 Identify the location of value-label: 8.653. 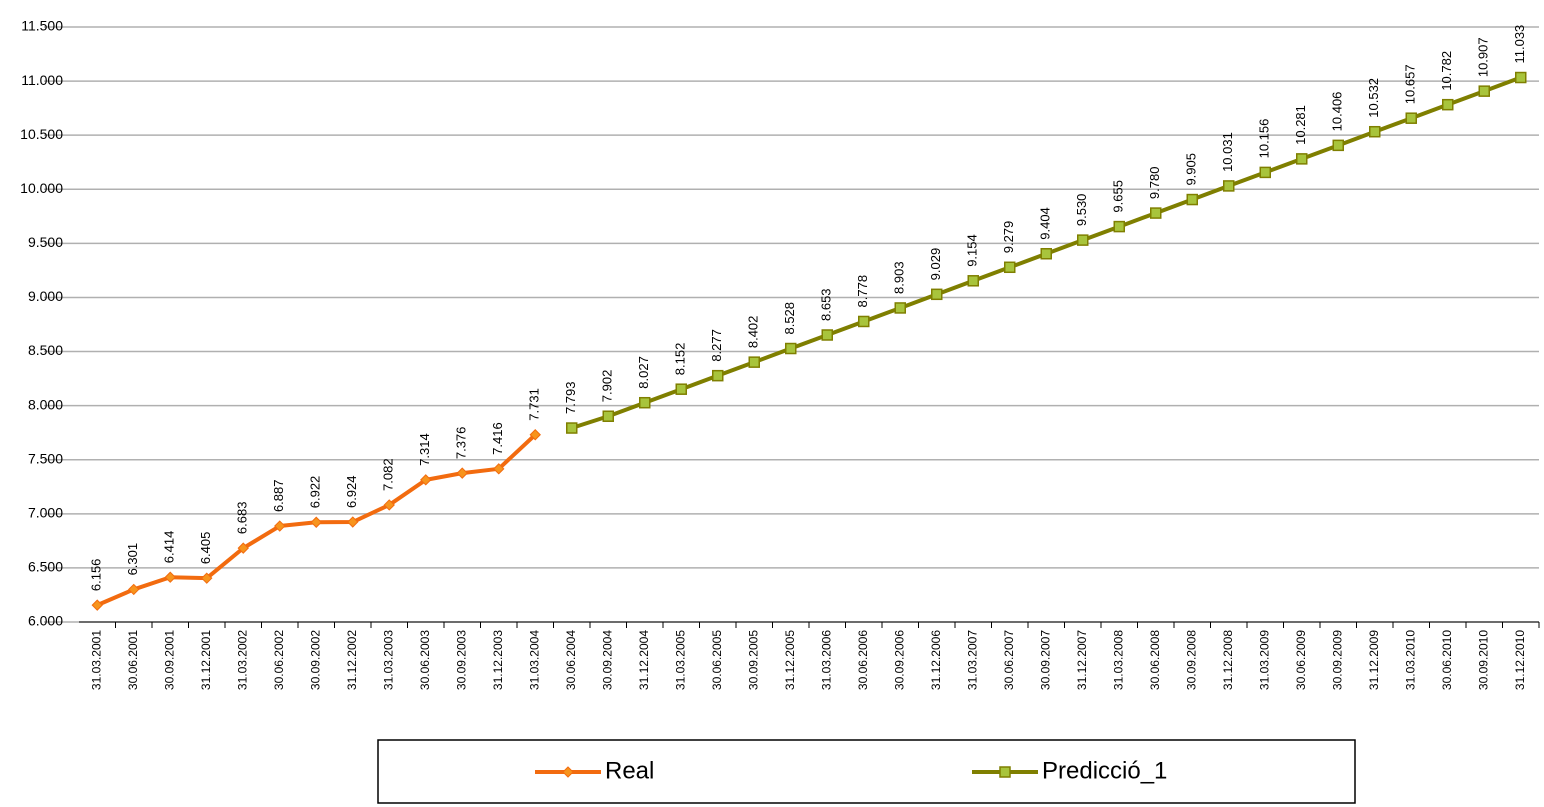
(826, 304).